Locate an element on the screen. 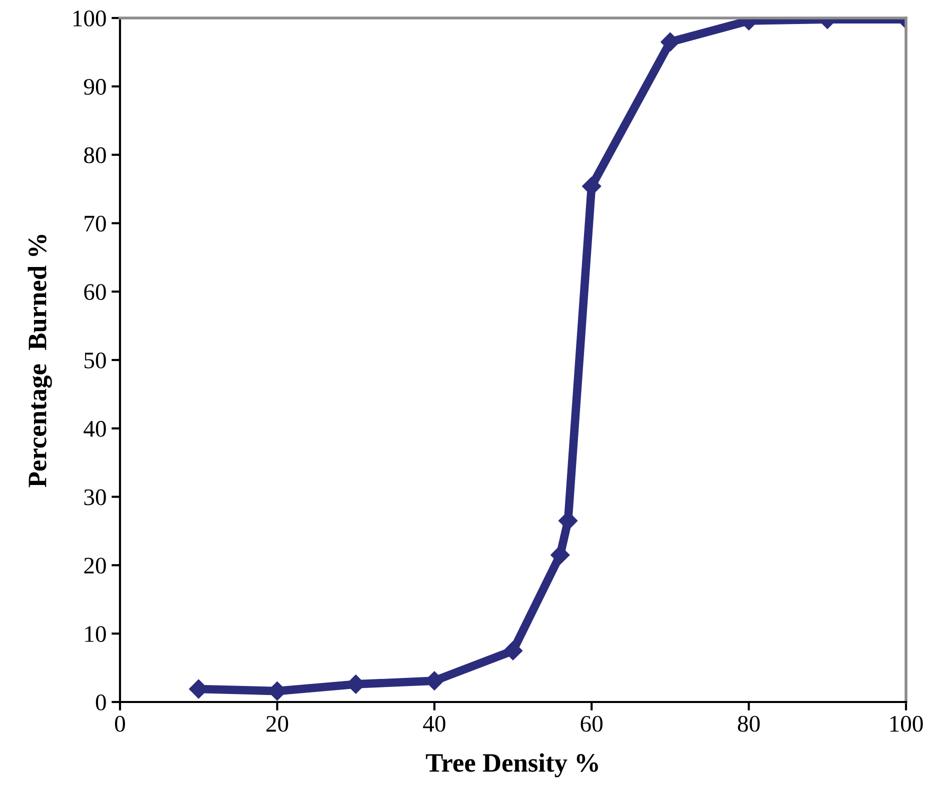 The image size is (934, 806). y-tick-label: 30 is located at coordinates (95, 497).